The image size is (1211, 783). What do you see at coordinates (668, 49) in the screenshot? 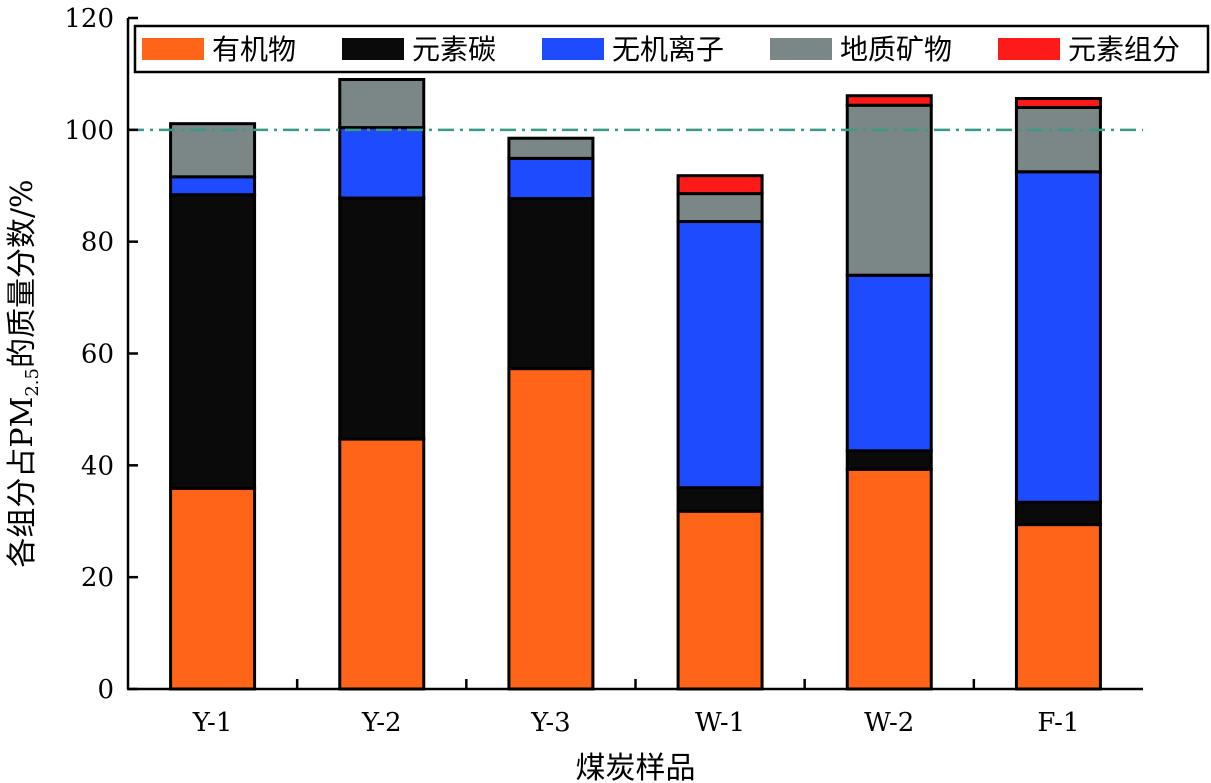
I see `legend-label-2: 无机离子` at bounding box center [668, 49].